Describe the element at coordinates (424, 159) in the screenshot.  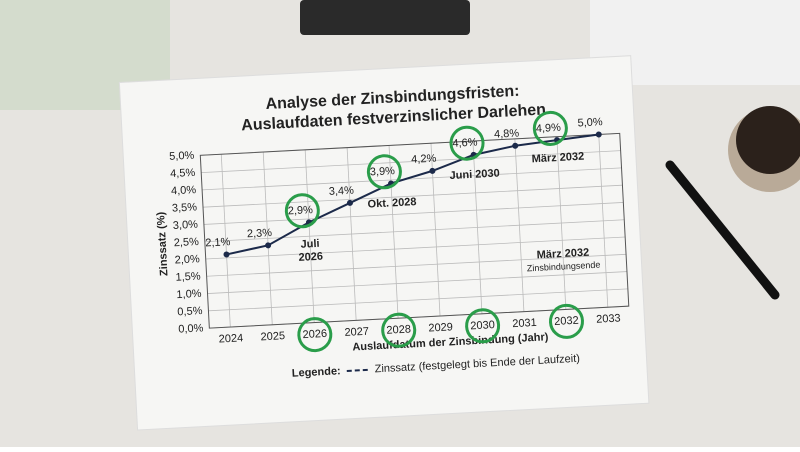
I see `value-label: 4,2%` at that location.